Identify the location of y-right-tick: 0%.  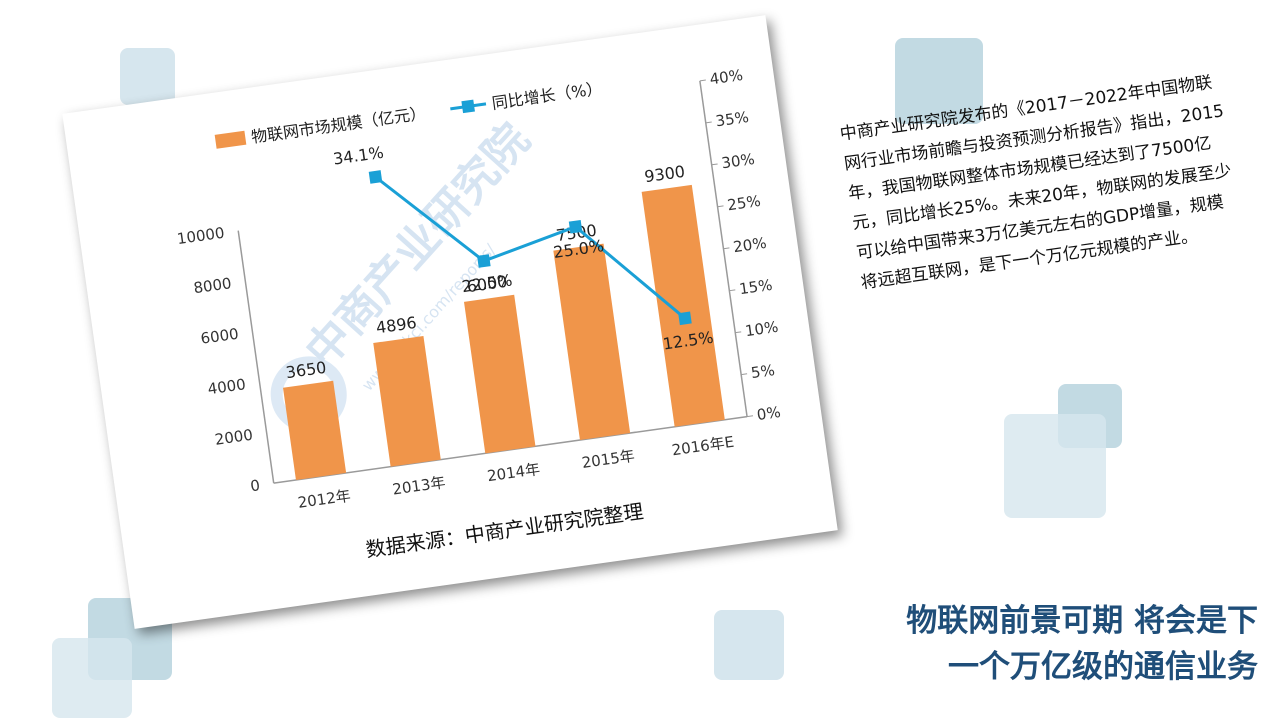
(769, 413).